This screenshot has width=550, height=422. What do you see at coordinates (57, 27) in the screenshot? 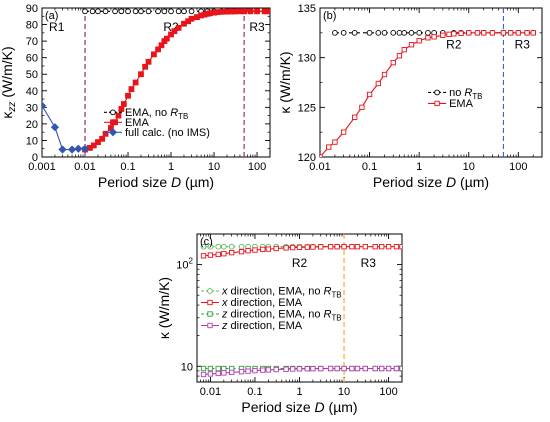
I see `region-label: R1` at bounding box center [57, 27].